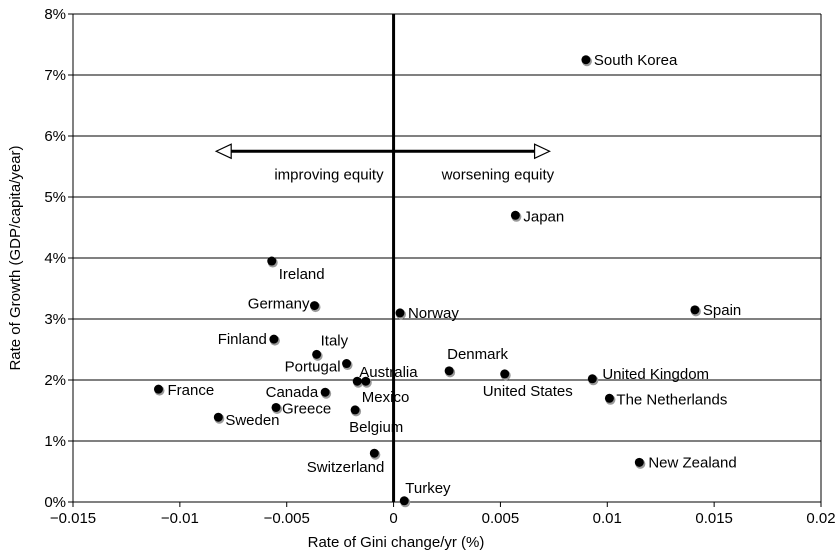 The height and width of the screenshot is (557, 835). What do you see at coordinates (528, 391) in the screenshot?
I see `point-label: United States` at bounding box center [528, 391].